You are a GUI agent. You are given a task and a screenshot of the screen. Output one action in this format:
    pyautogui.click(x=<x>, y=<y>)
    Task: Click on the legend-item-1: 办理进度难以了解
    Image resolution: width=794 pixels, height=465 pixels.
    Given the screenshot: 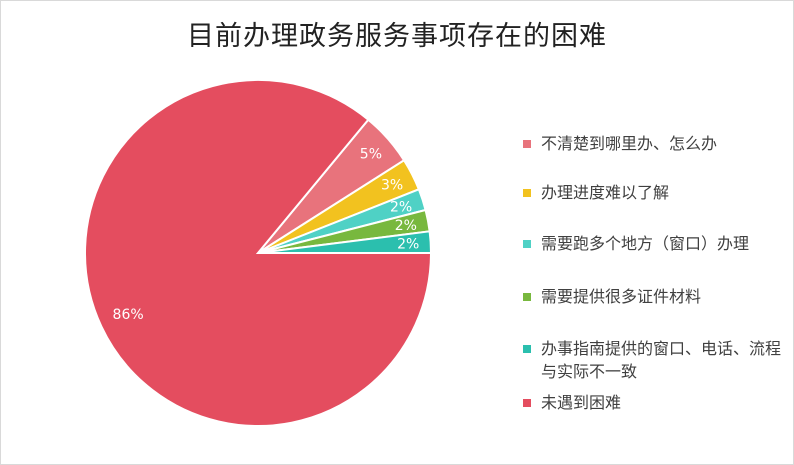 What is the action you would take?
    pyautogui.click(x=658, y=192)
    